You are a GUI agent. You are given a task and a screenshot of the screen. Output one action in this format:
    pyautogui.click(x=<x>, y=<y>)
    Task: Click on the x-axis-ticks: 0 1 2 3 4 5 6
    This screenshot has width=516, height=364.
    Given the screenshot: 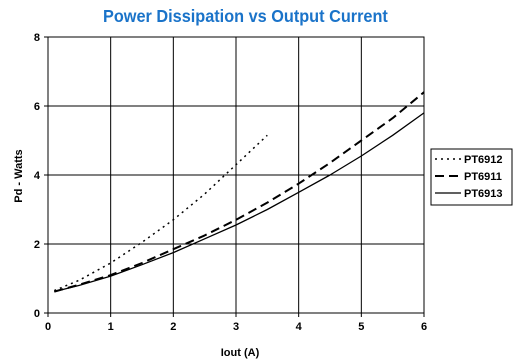 What is the action you would take?
    pyautogui.click(x=236, y=323)
    